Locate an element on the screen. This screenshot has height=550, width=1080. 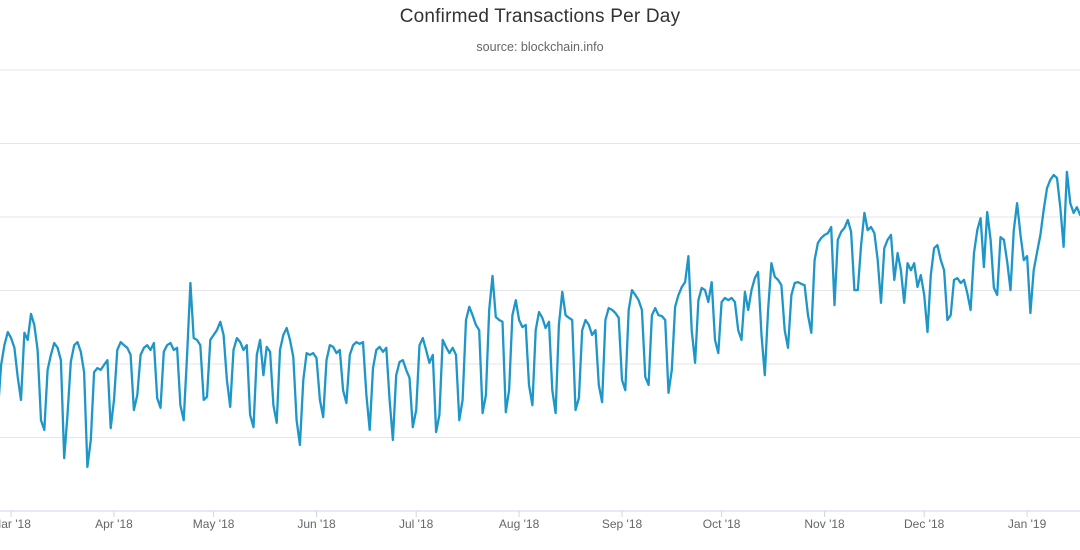
x-axis-label: Dec '18 is located at coordinates (924, 524).